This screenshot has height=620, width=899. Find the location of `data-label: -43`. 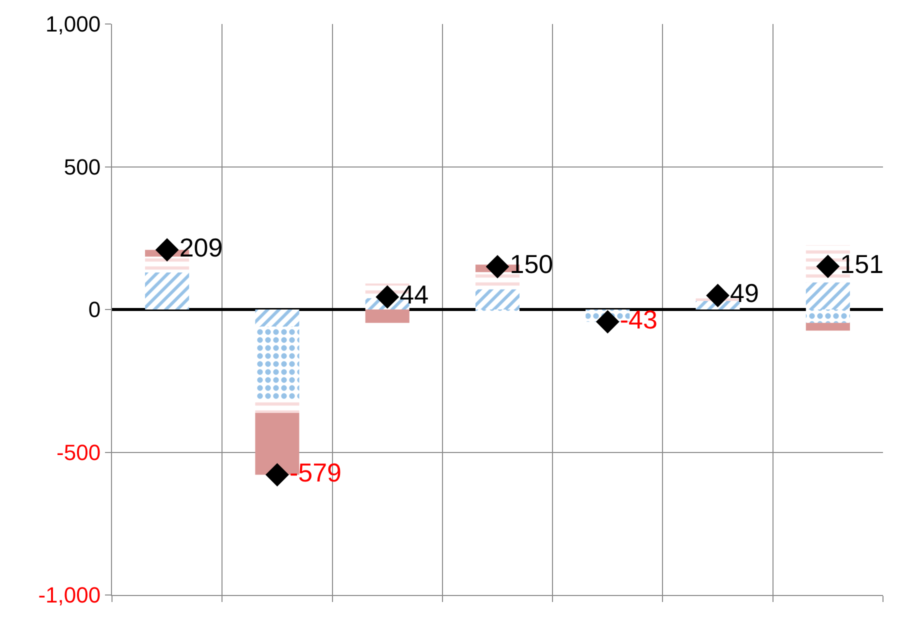

data-label: -43 is located at coordinates (639, 319).